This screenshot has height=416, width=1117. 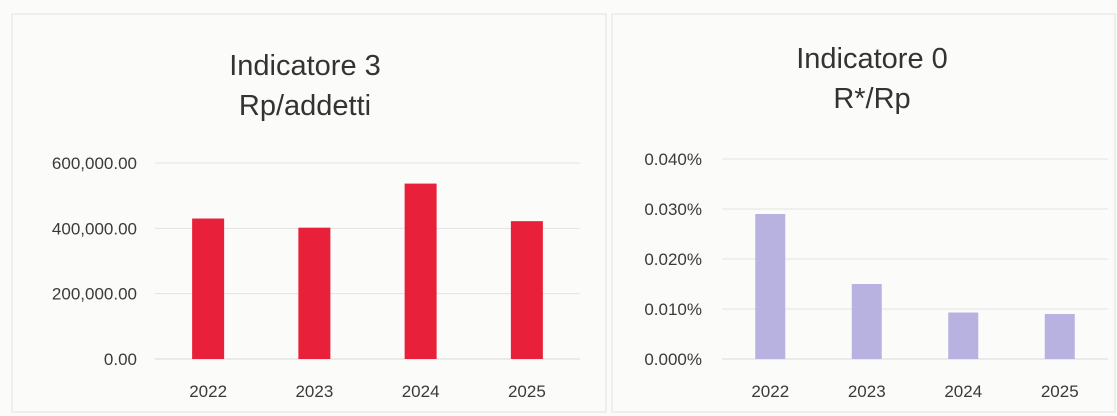 I want to click on chart-title-right: Indicatore 0, so click(x=872, y=59).